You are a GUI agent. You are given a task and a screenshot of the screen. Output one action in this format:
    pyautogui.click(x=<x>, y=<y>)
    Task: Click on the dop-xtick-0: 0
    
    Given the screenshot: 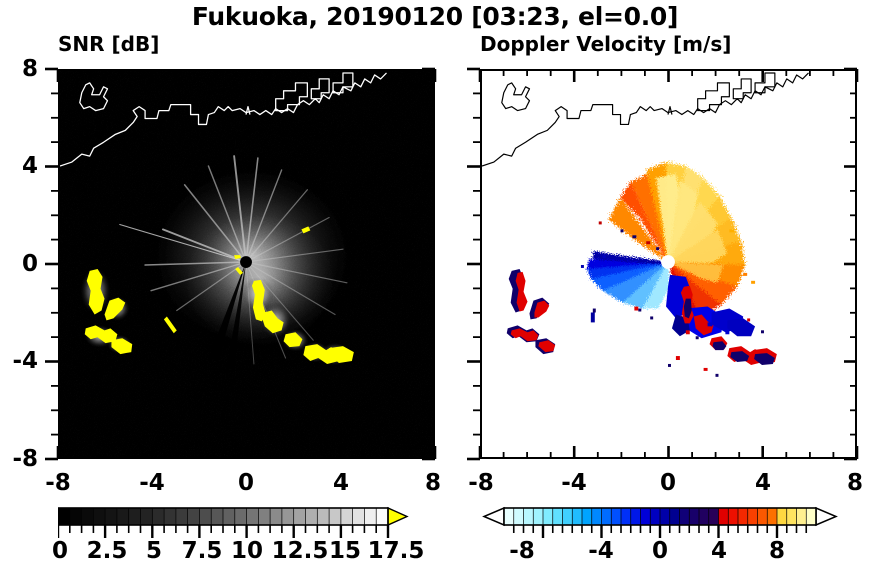 What is the action you would take?
    pyautogui.click(x=668, y=483)
    